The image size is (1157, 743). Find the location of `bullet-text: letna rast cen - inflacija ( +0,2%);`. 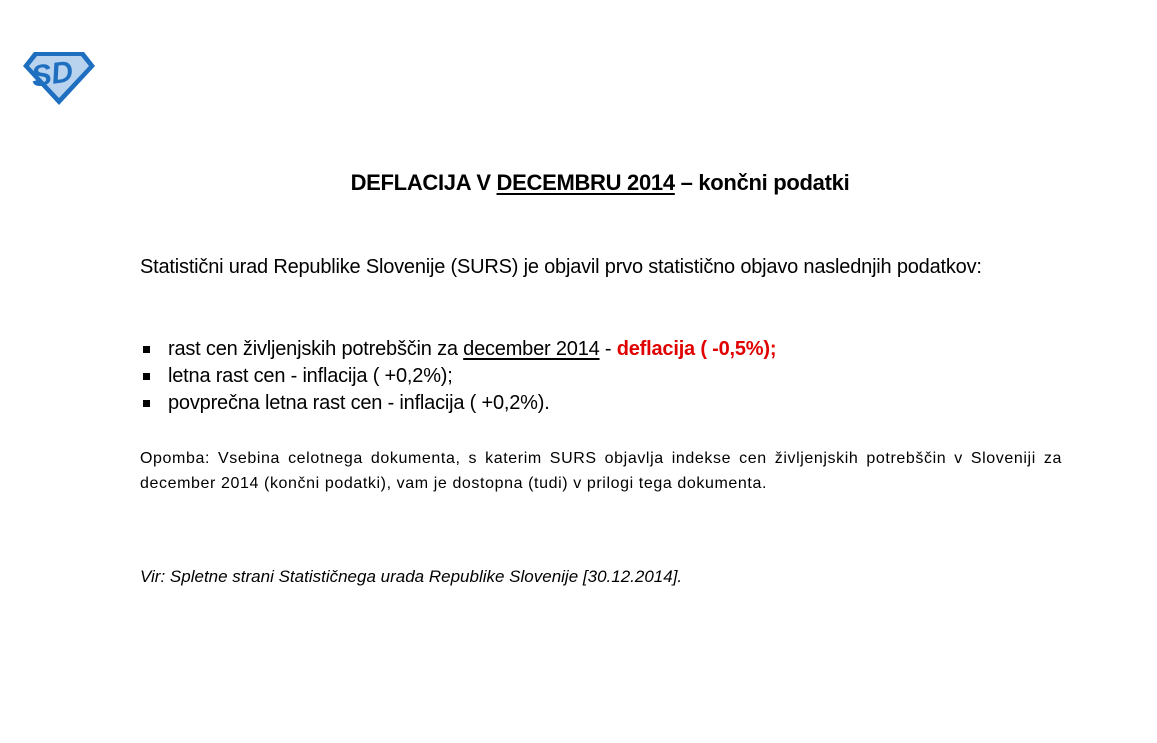

bullet-text: letna rast cen - inflacija ( +0,2%); is located at coordinates (310, 376).